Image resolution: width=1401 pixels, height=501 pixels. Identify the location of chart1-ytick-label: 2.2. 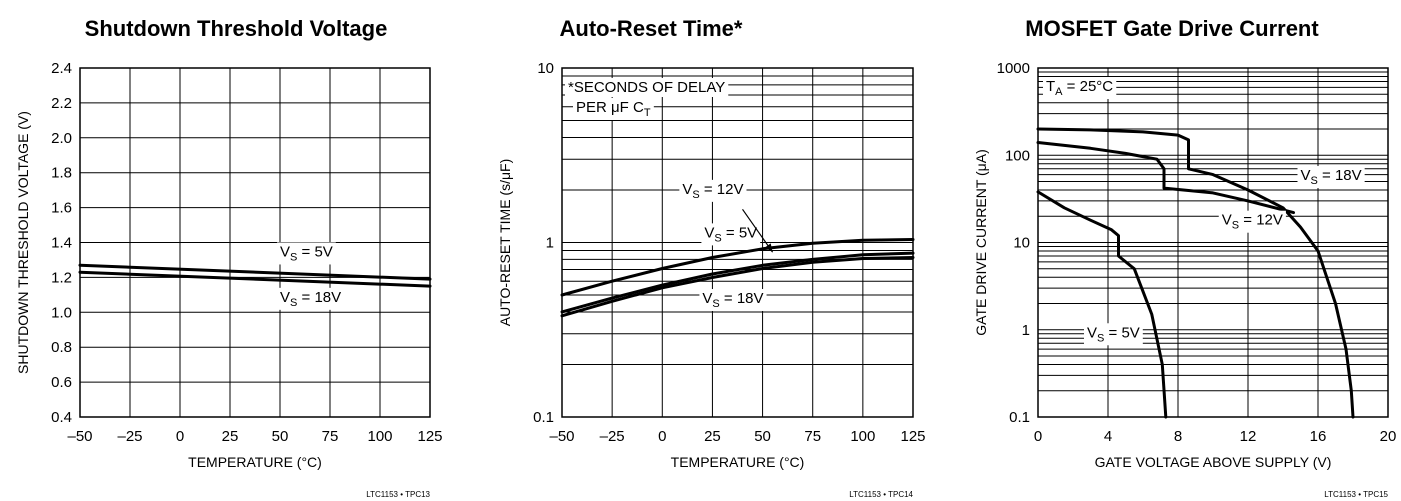
(61, 103).